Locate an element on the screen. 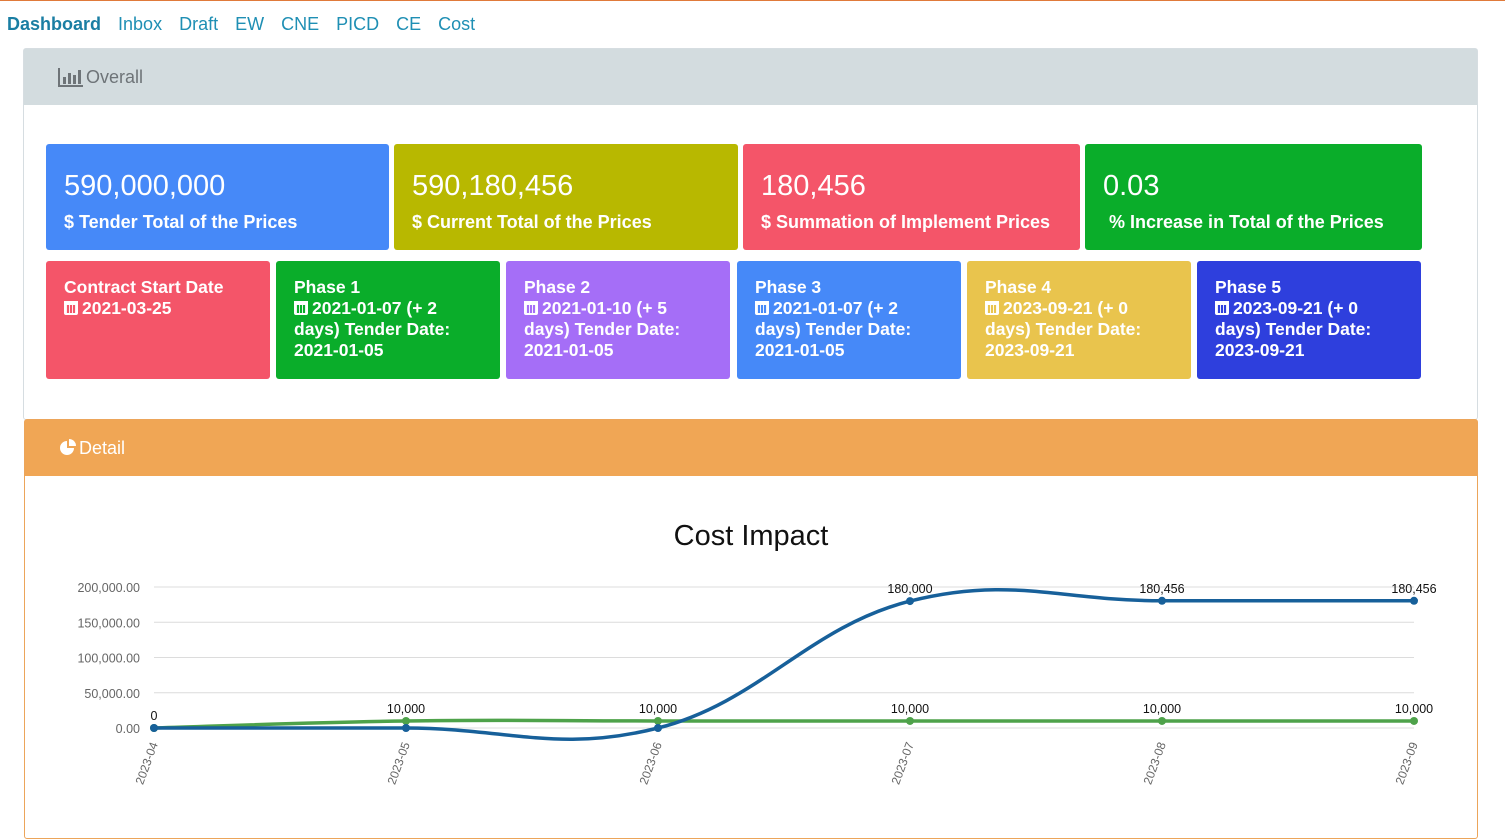 Image resolution: width=1505 pixels, height=839 pixels. phase-title: Phase 1 is located at coordinates (327, 287).